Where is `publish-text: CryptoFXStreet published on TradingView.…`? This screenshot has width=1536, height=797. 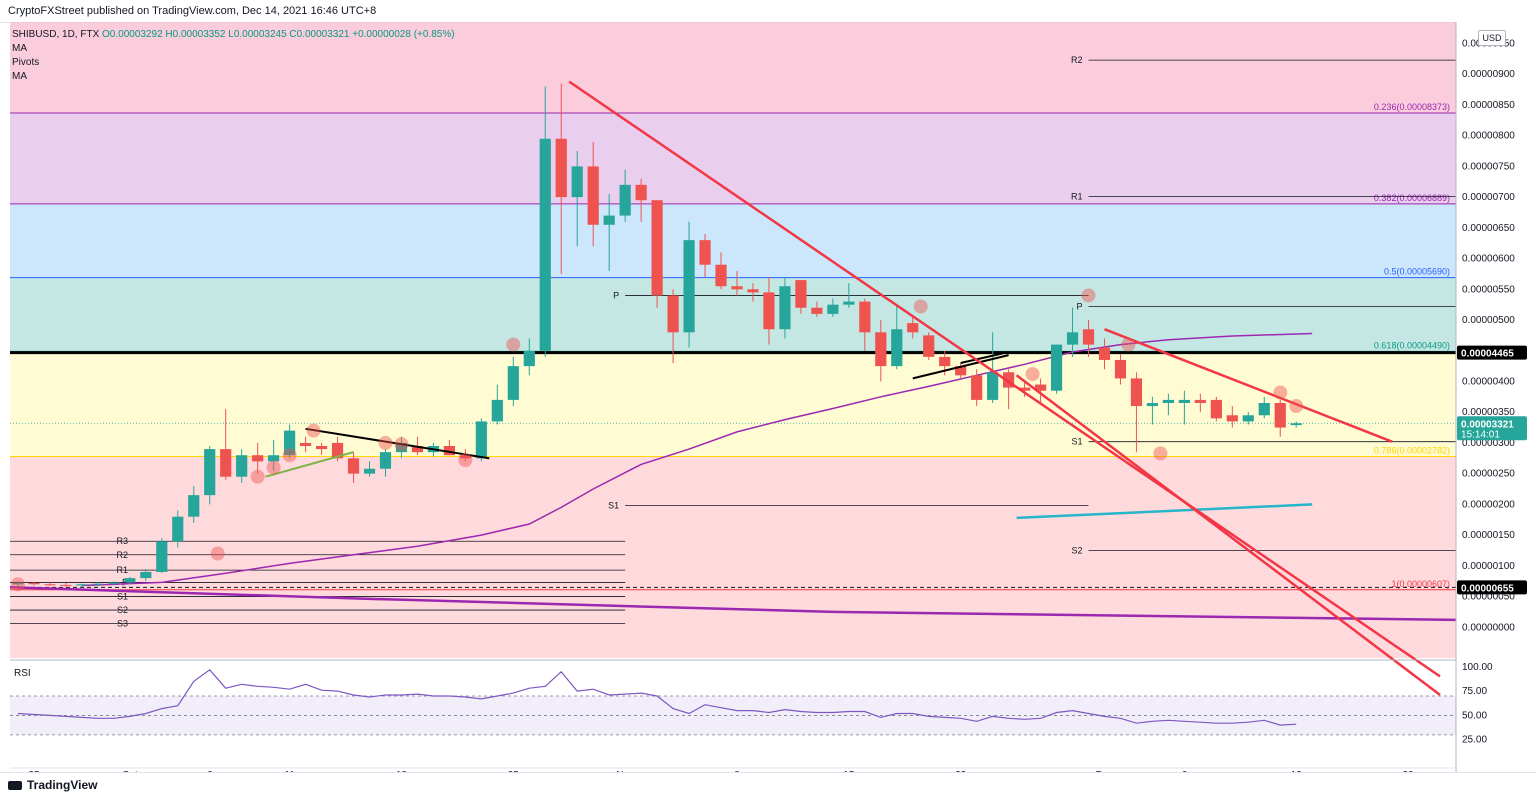
publish-text: CryptoFXStreet published on TradingView.… is located at coordinates (192, 11).